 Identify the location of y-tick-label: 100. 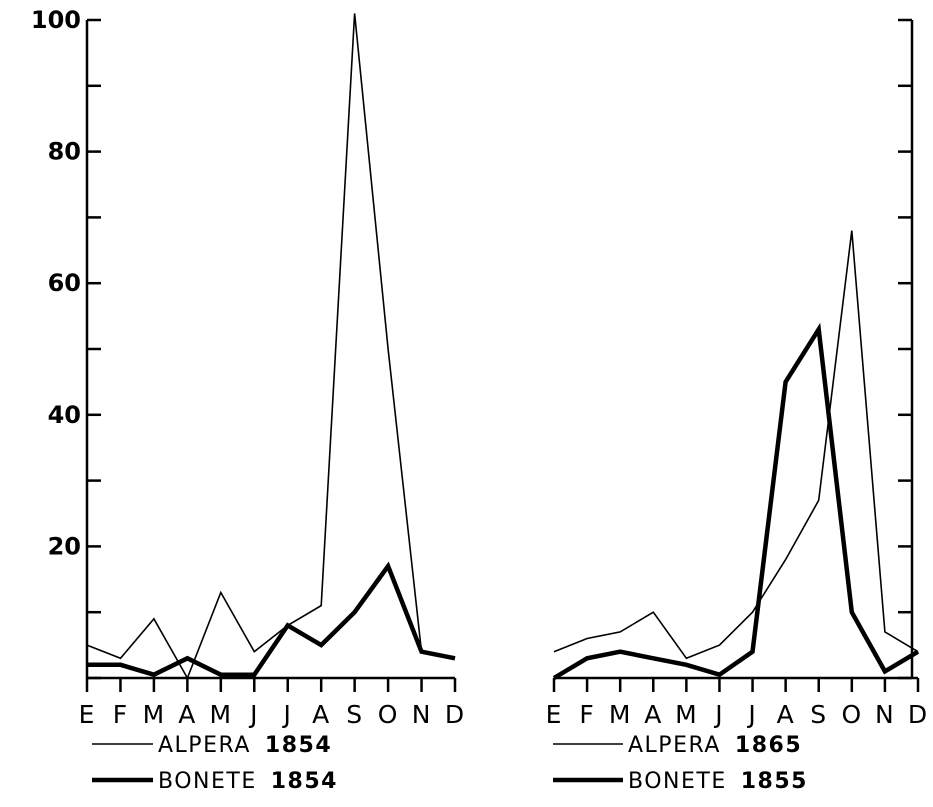
(56, 20).